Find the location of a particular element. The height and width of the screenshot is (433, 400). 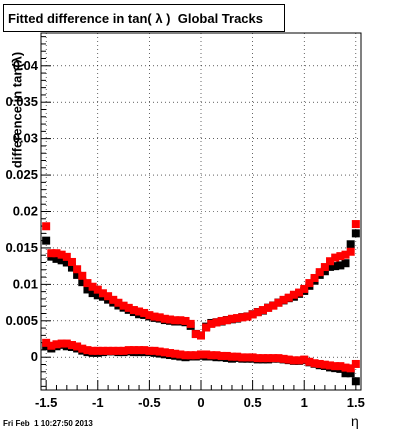

x-tick-label: -1.5 is located at coordinates (46, 402).